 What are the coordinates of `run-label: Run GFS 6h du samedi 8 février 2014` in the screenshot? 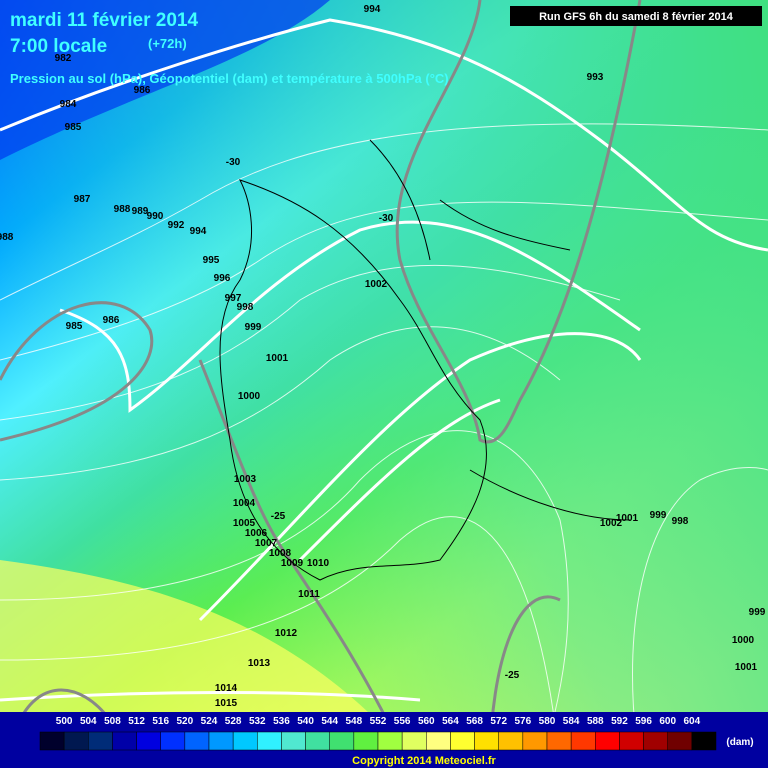 It's located at (636, 17).